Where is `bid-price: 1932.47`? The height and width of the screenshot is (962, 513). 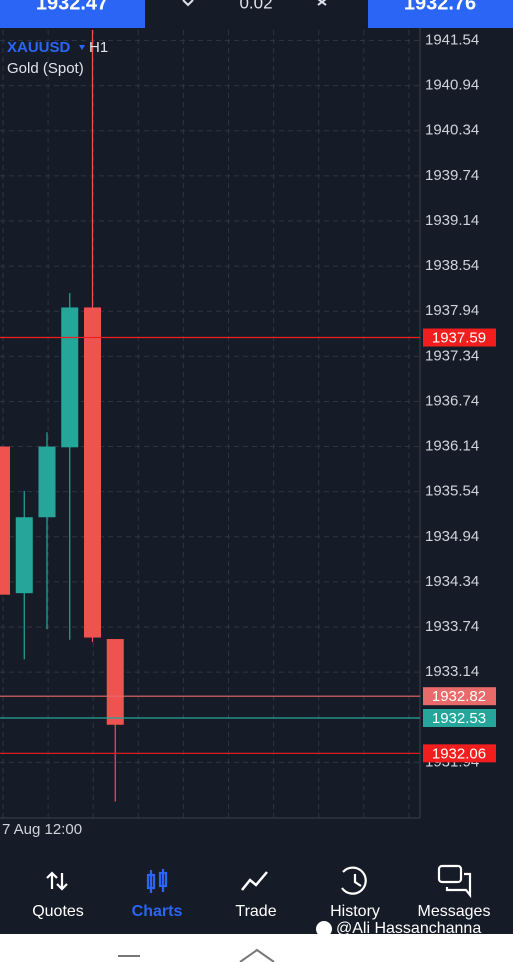 bid-price: 1932.47 is located at coordinates (72, 7).